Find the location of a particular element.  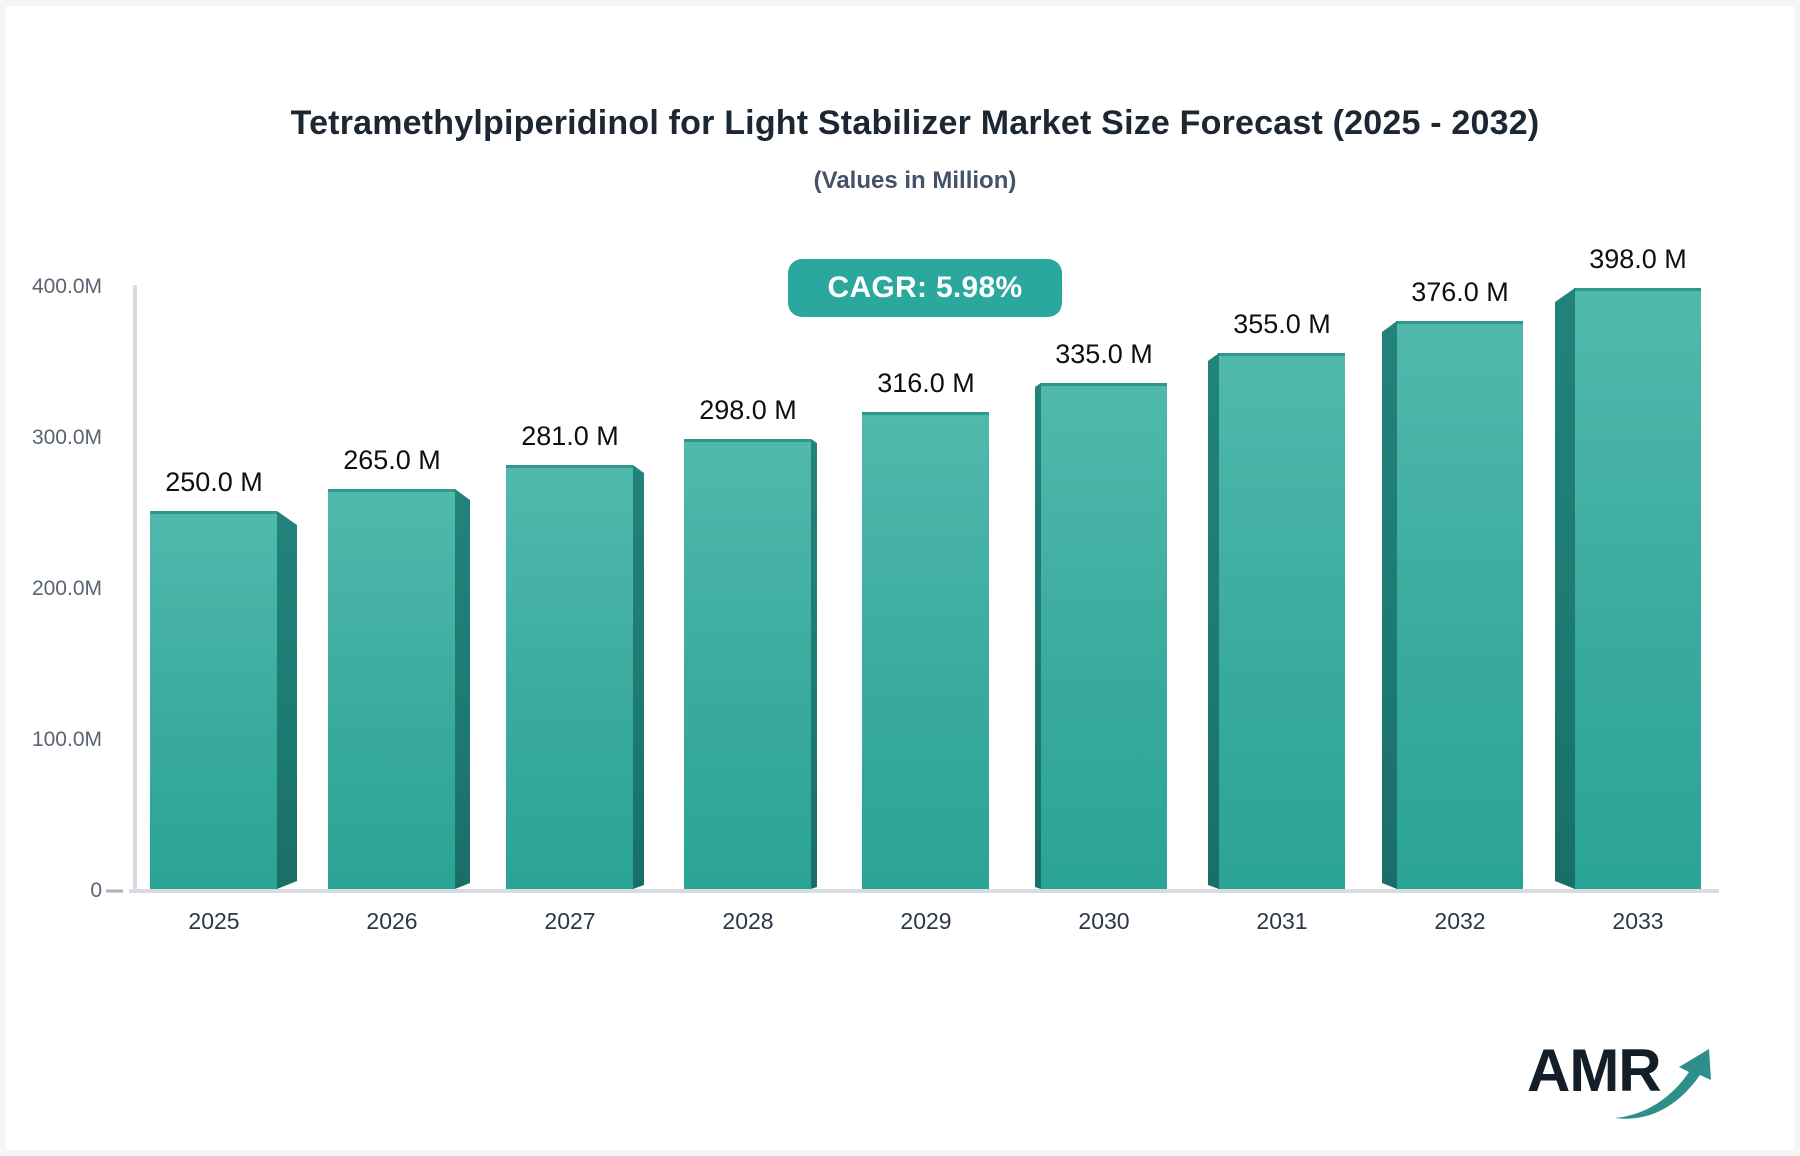

bar-2025-side-face is located at coordinates (287, 700).